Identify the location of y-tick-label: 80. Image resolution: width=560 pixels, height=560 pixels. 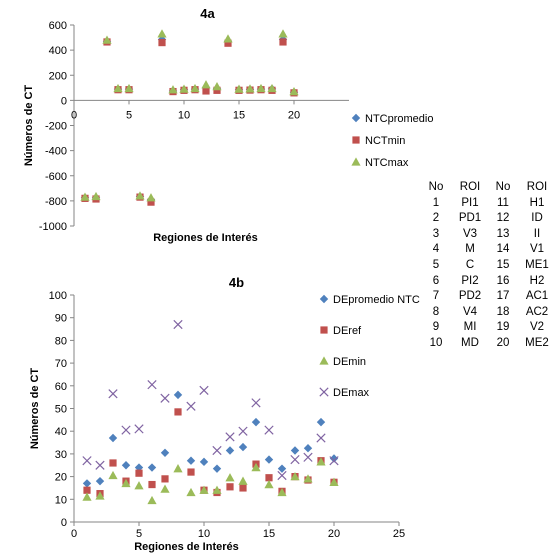
(61, 341).